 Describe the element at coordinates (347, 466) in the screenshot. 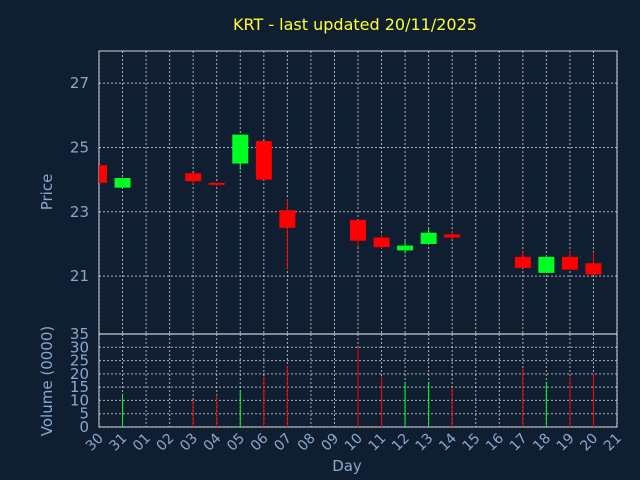

I see `day-axis-label: Day` at that location.